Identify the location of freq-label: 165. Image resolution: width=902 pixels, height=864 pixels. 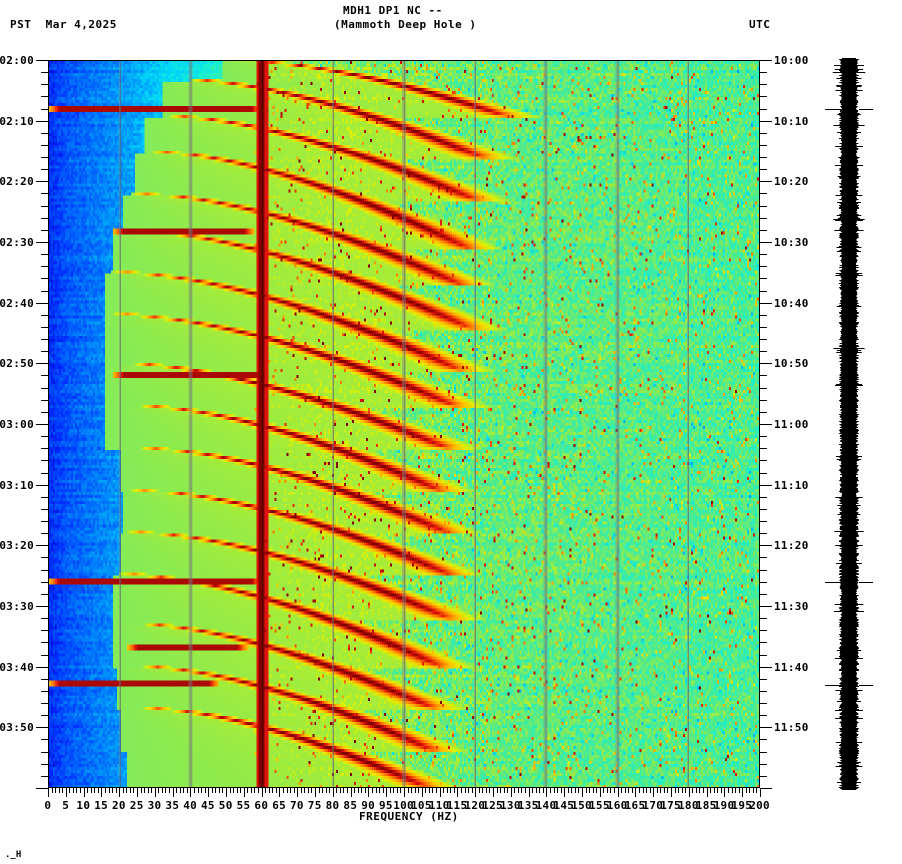
(635, 805).